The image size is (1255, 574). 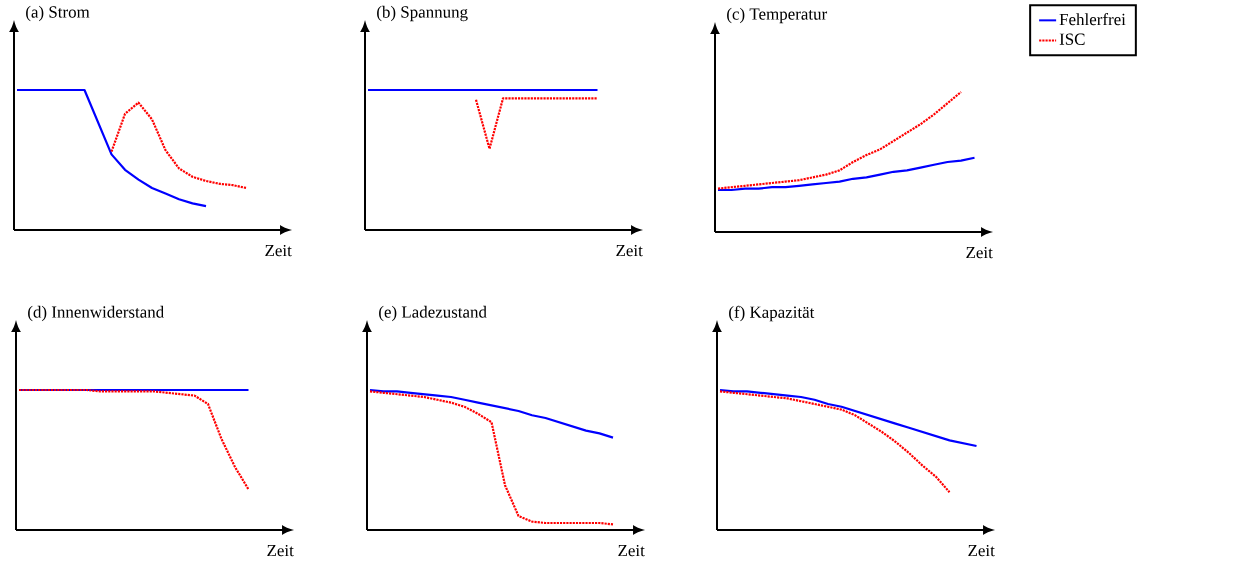 What do you see at coordinates (58, 13) in the screenshot?
I see `chart-title: (a) Strom` at bounding box center [58, 13].